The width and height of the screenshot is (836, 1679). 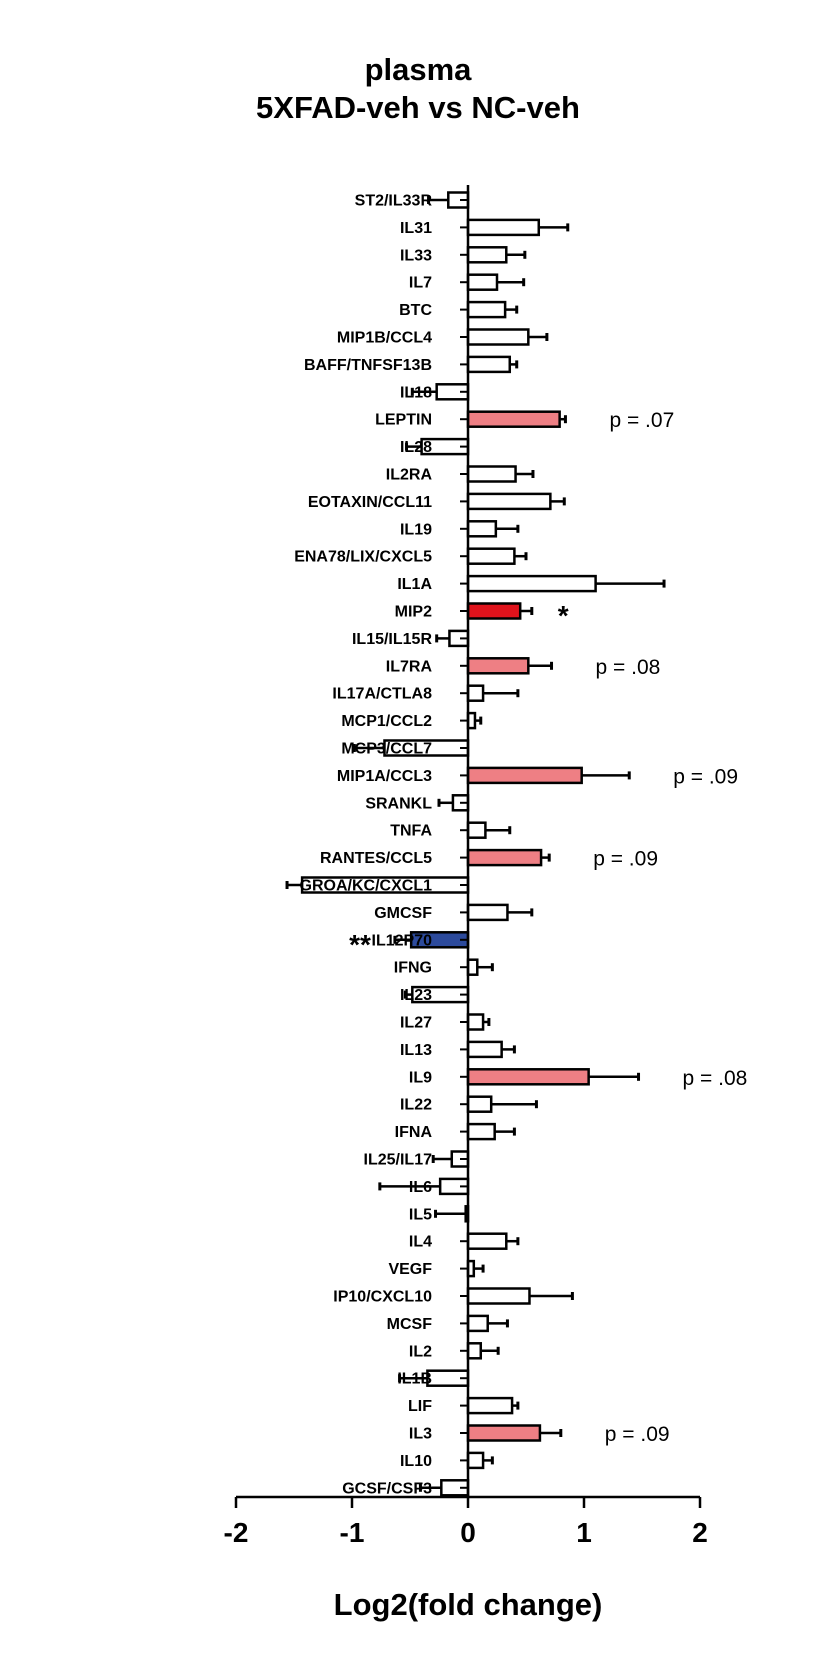 I want to click on bar-il7, so click(x=482, y=282).